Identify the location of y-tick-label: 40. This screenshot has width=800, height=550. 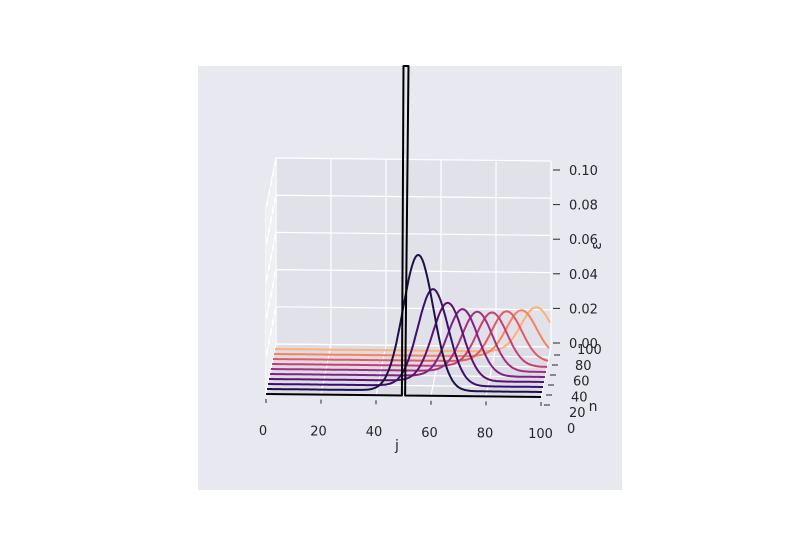
(579, 397).